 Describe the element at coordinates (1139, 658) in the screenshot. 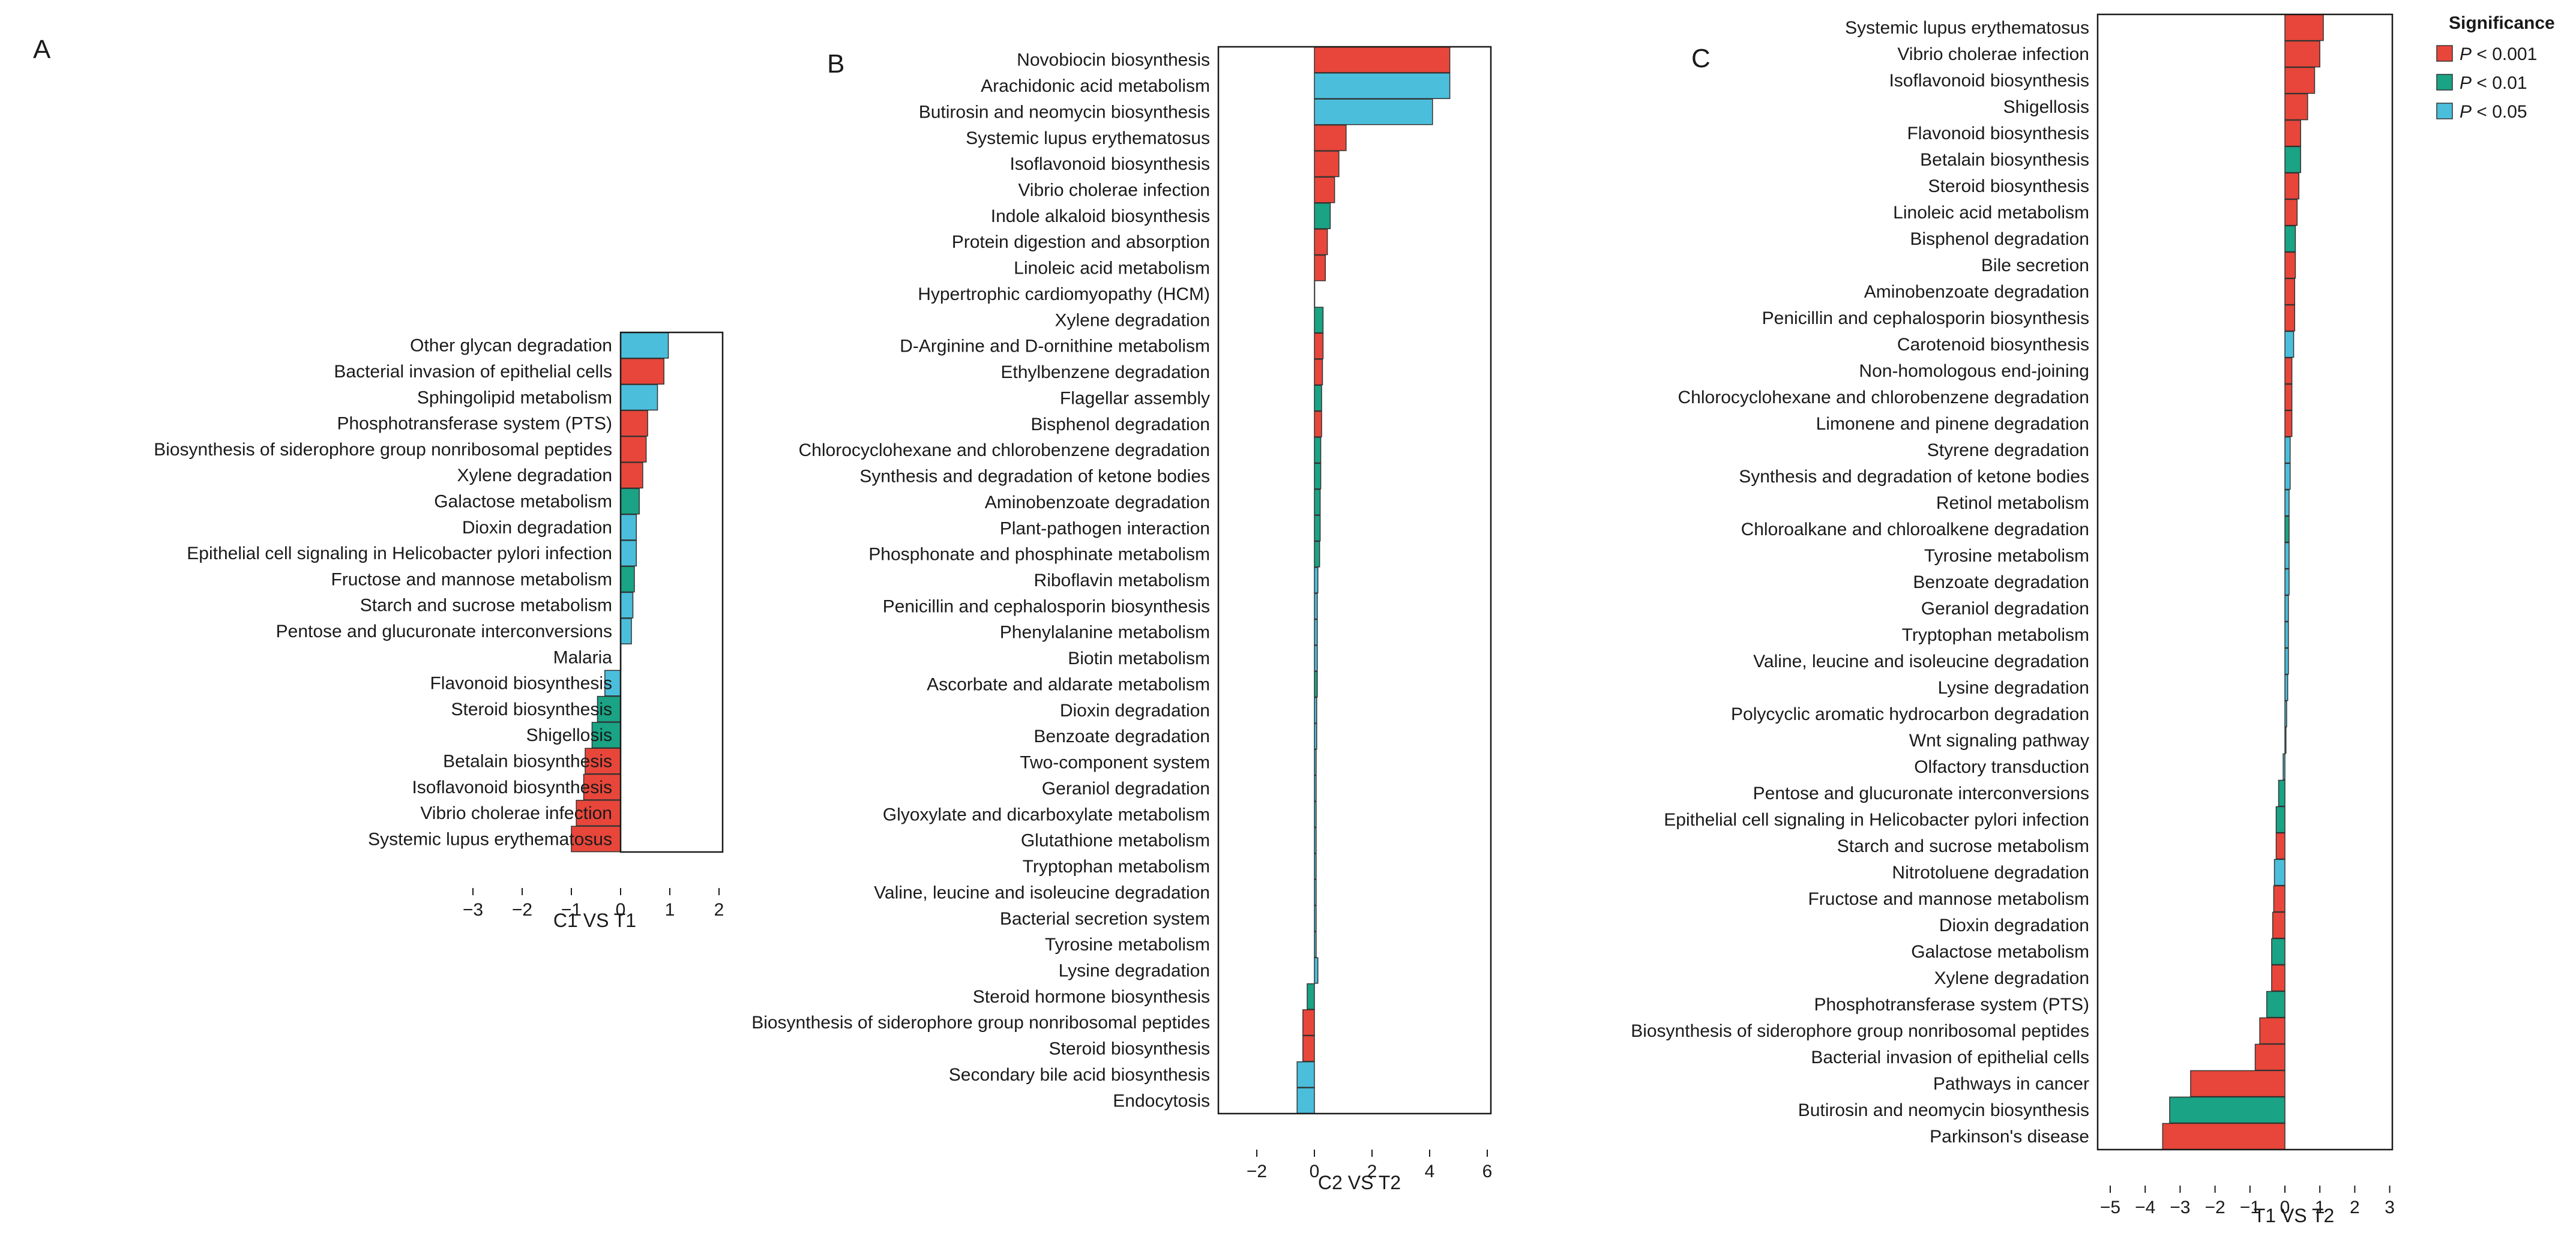

I see `category-label-b-biotin-metabolism: Biotin metabolism` at that location.